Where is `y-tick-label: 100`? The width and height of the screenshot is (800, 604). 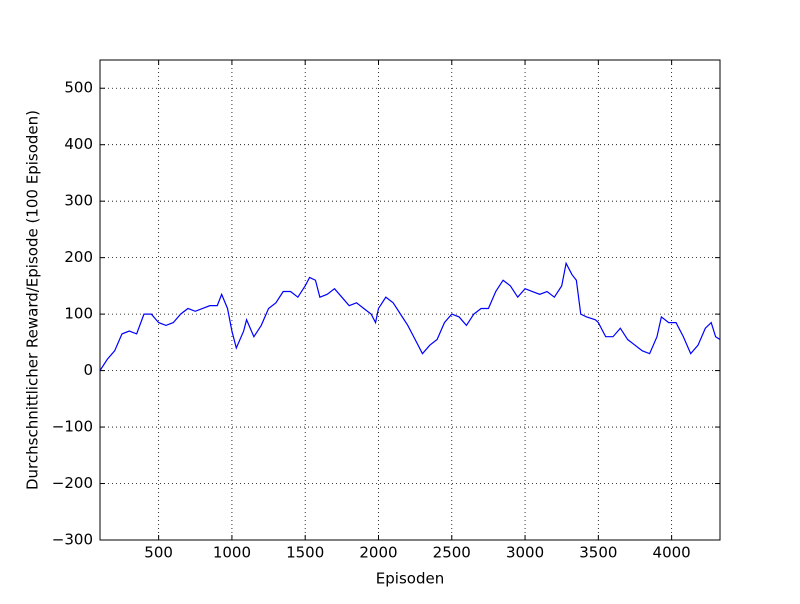 y-tick-label: 100 is located at coordinates (78, 314).